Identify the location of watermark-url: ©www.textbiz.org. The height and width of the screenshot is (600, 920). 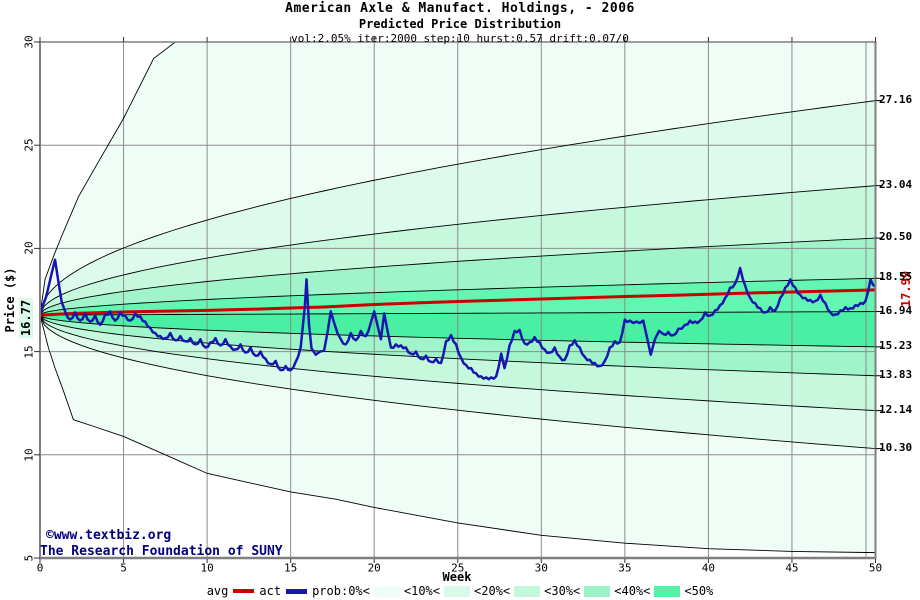
(109, 535).